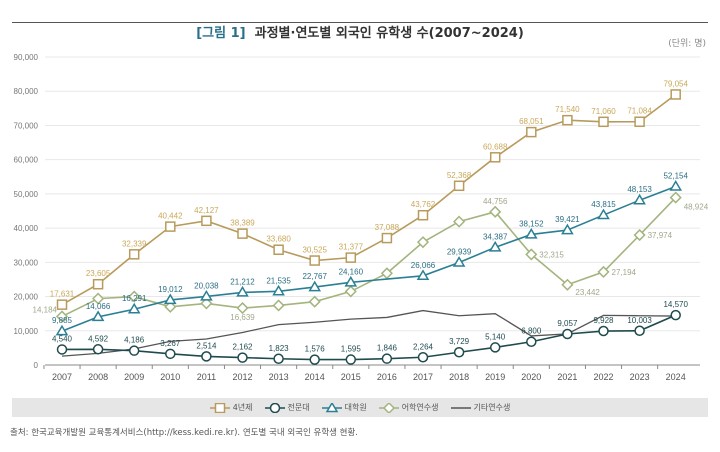  Describe the element at coordinates (298, 407) in the screenshot. I see `legend-label: 전문대` at that location.